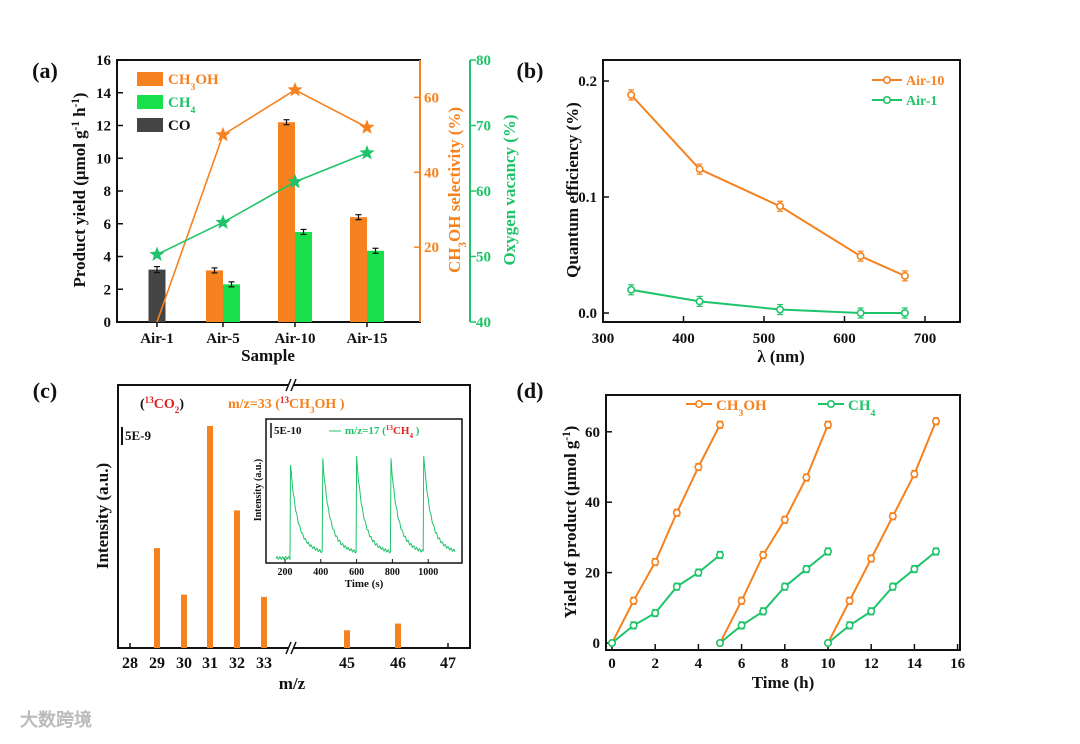 The image size is (1080, 744). Describe the element at coordinates (844, 339) in the screenshot. I see `x-tick-label: 600` at that location.